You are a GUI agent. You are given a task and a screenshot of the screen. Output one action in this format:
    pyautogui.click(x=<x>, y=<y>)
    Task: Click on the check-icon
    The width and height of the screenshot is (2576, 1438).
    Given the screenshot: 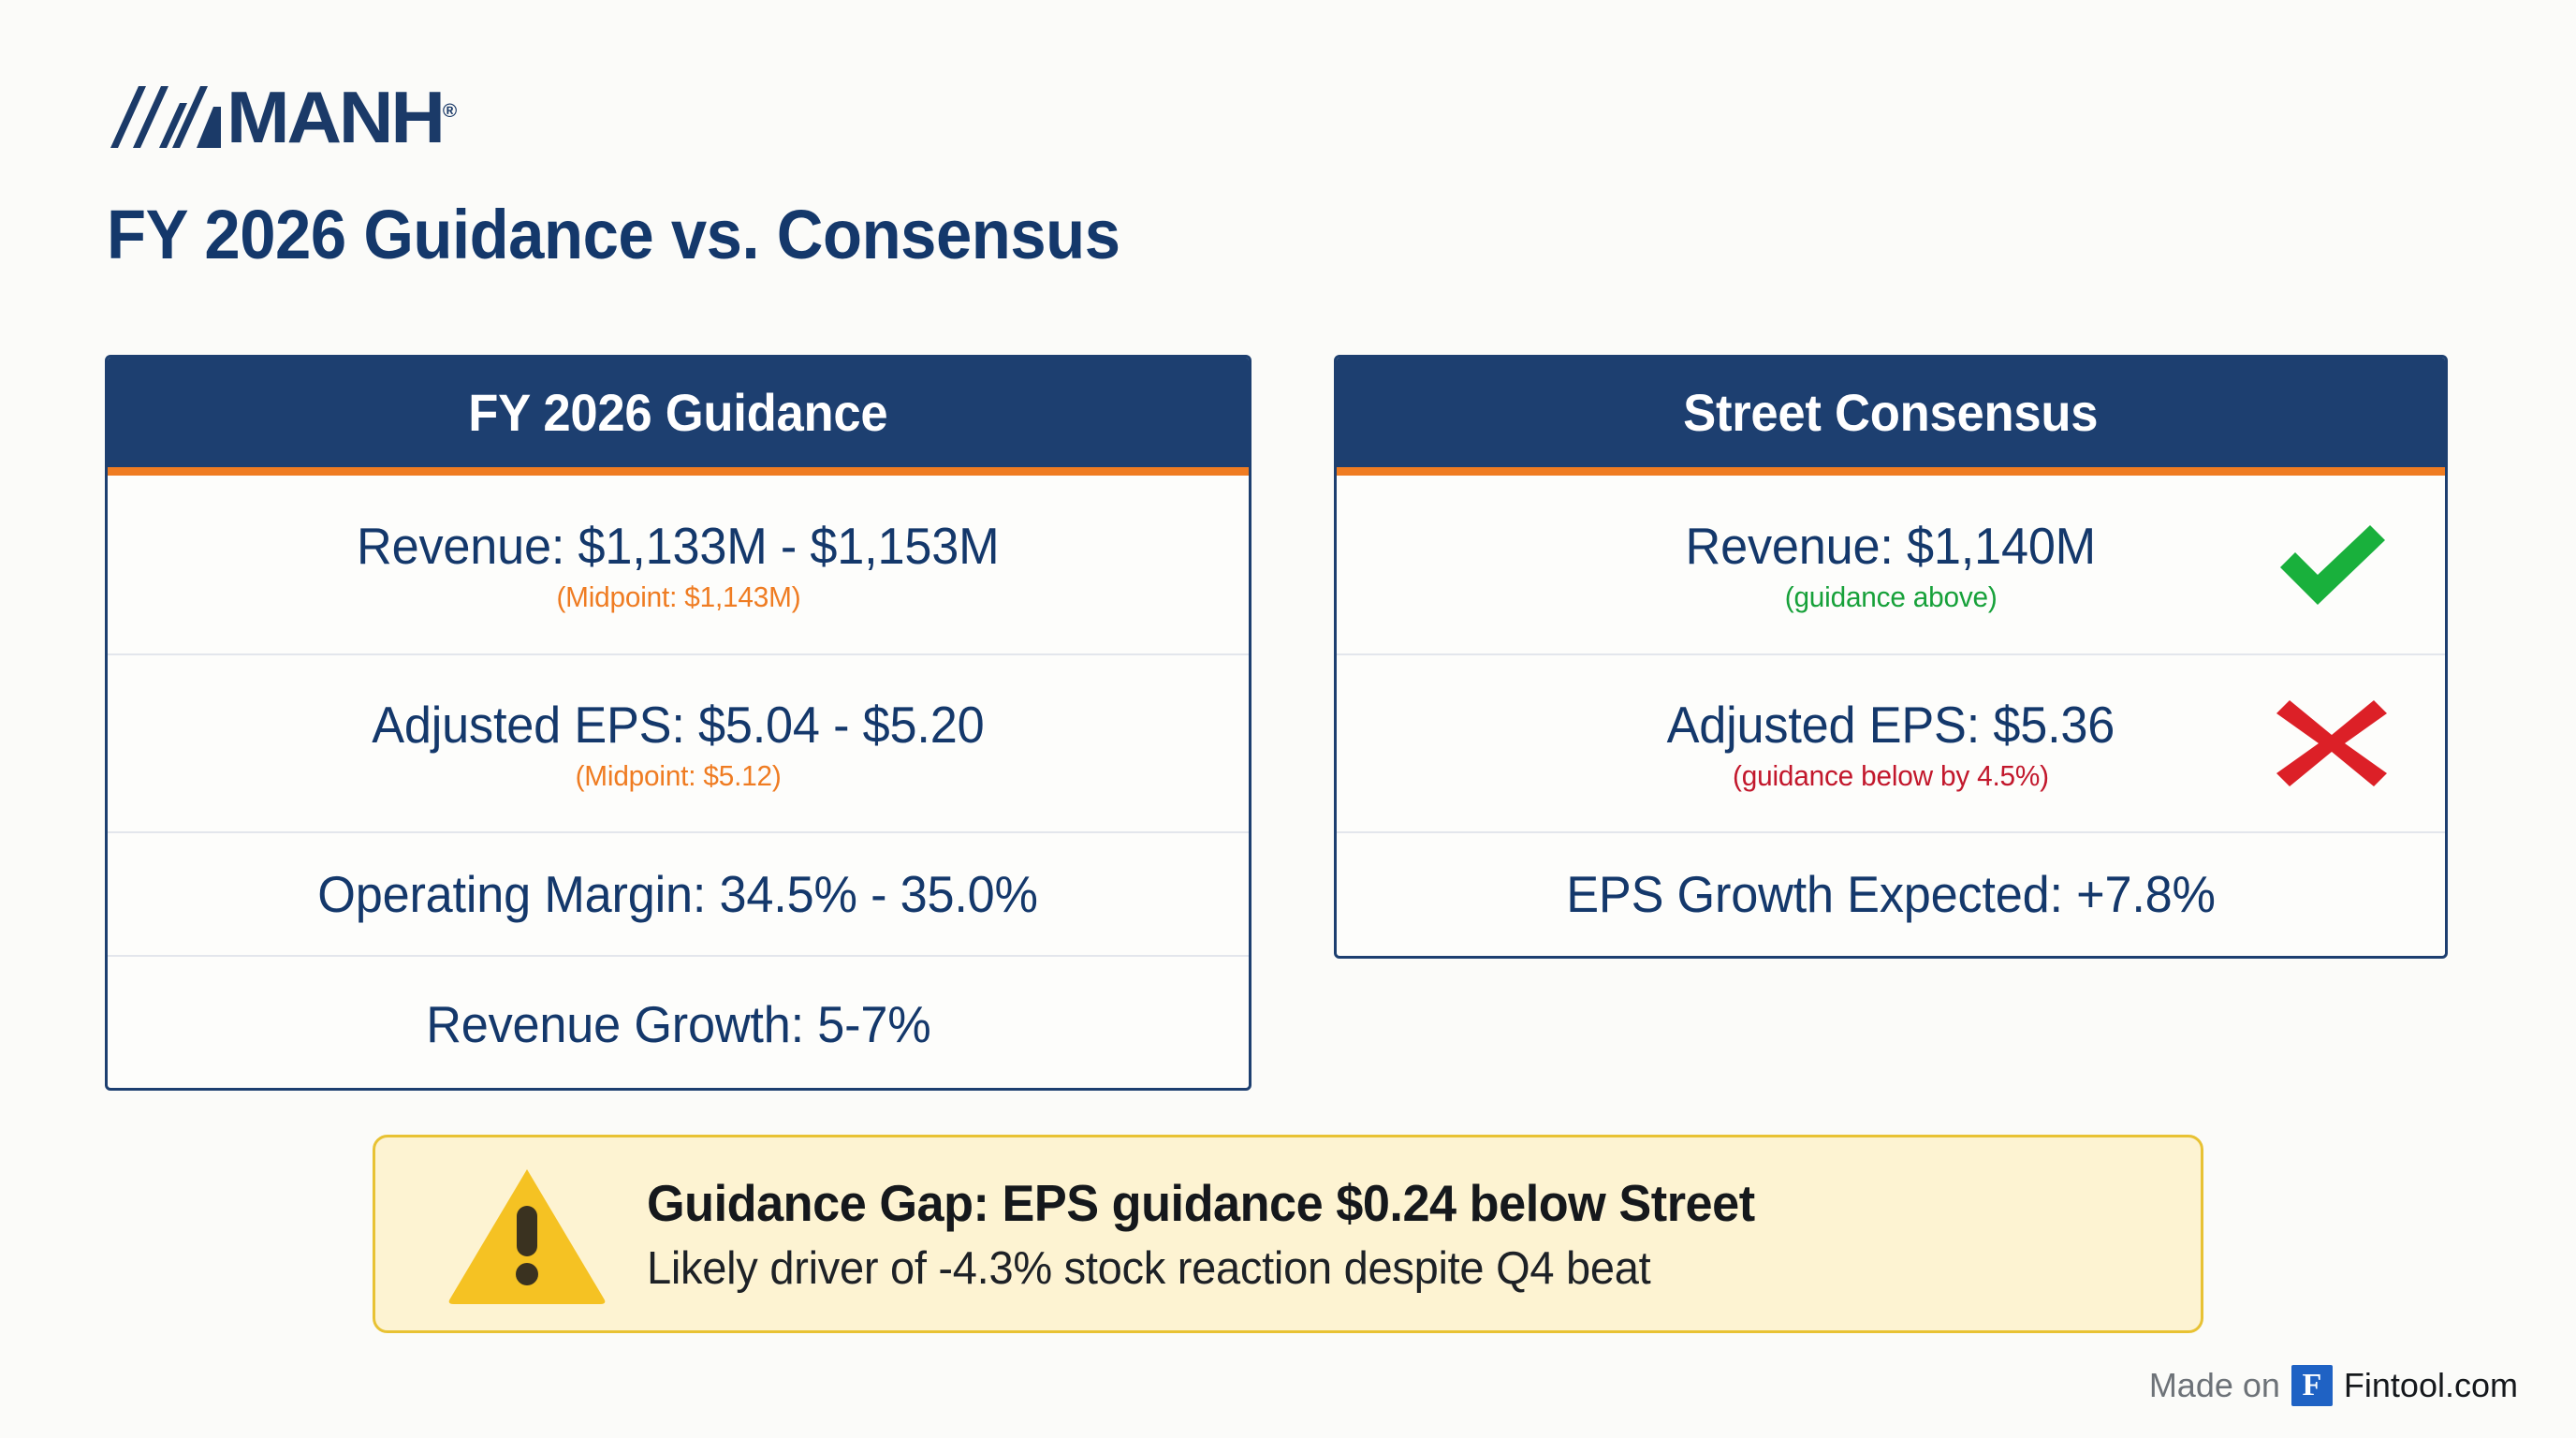 What is the action you would take?
    pyautogui.click(x=2332, y=565)
    